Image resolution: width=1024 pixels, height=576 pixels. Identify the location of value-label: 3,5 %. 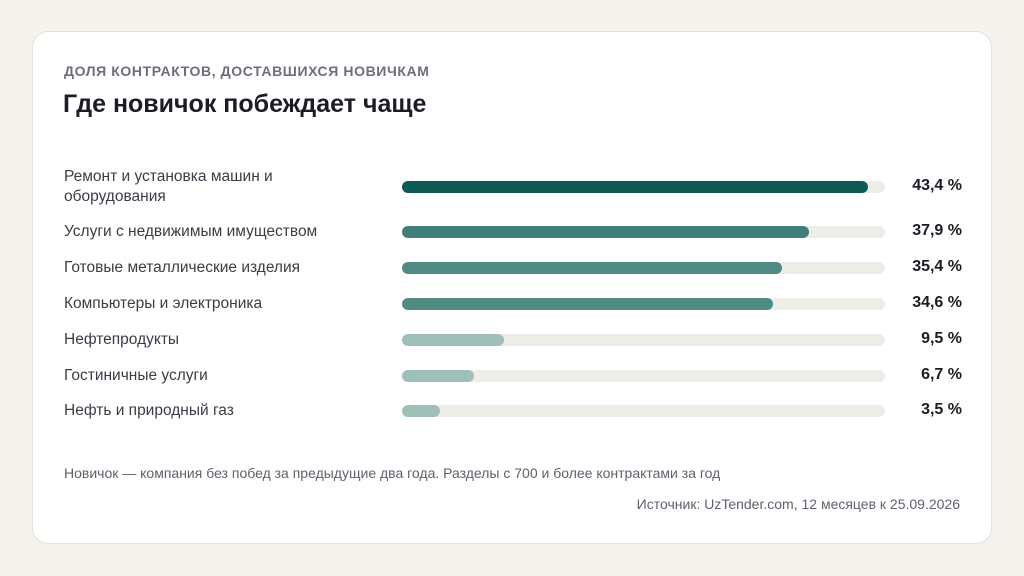
(941, 409).